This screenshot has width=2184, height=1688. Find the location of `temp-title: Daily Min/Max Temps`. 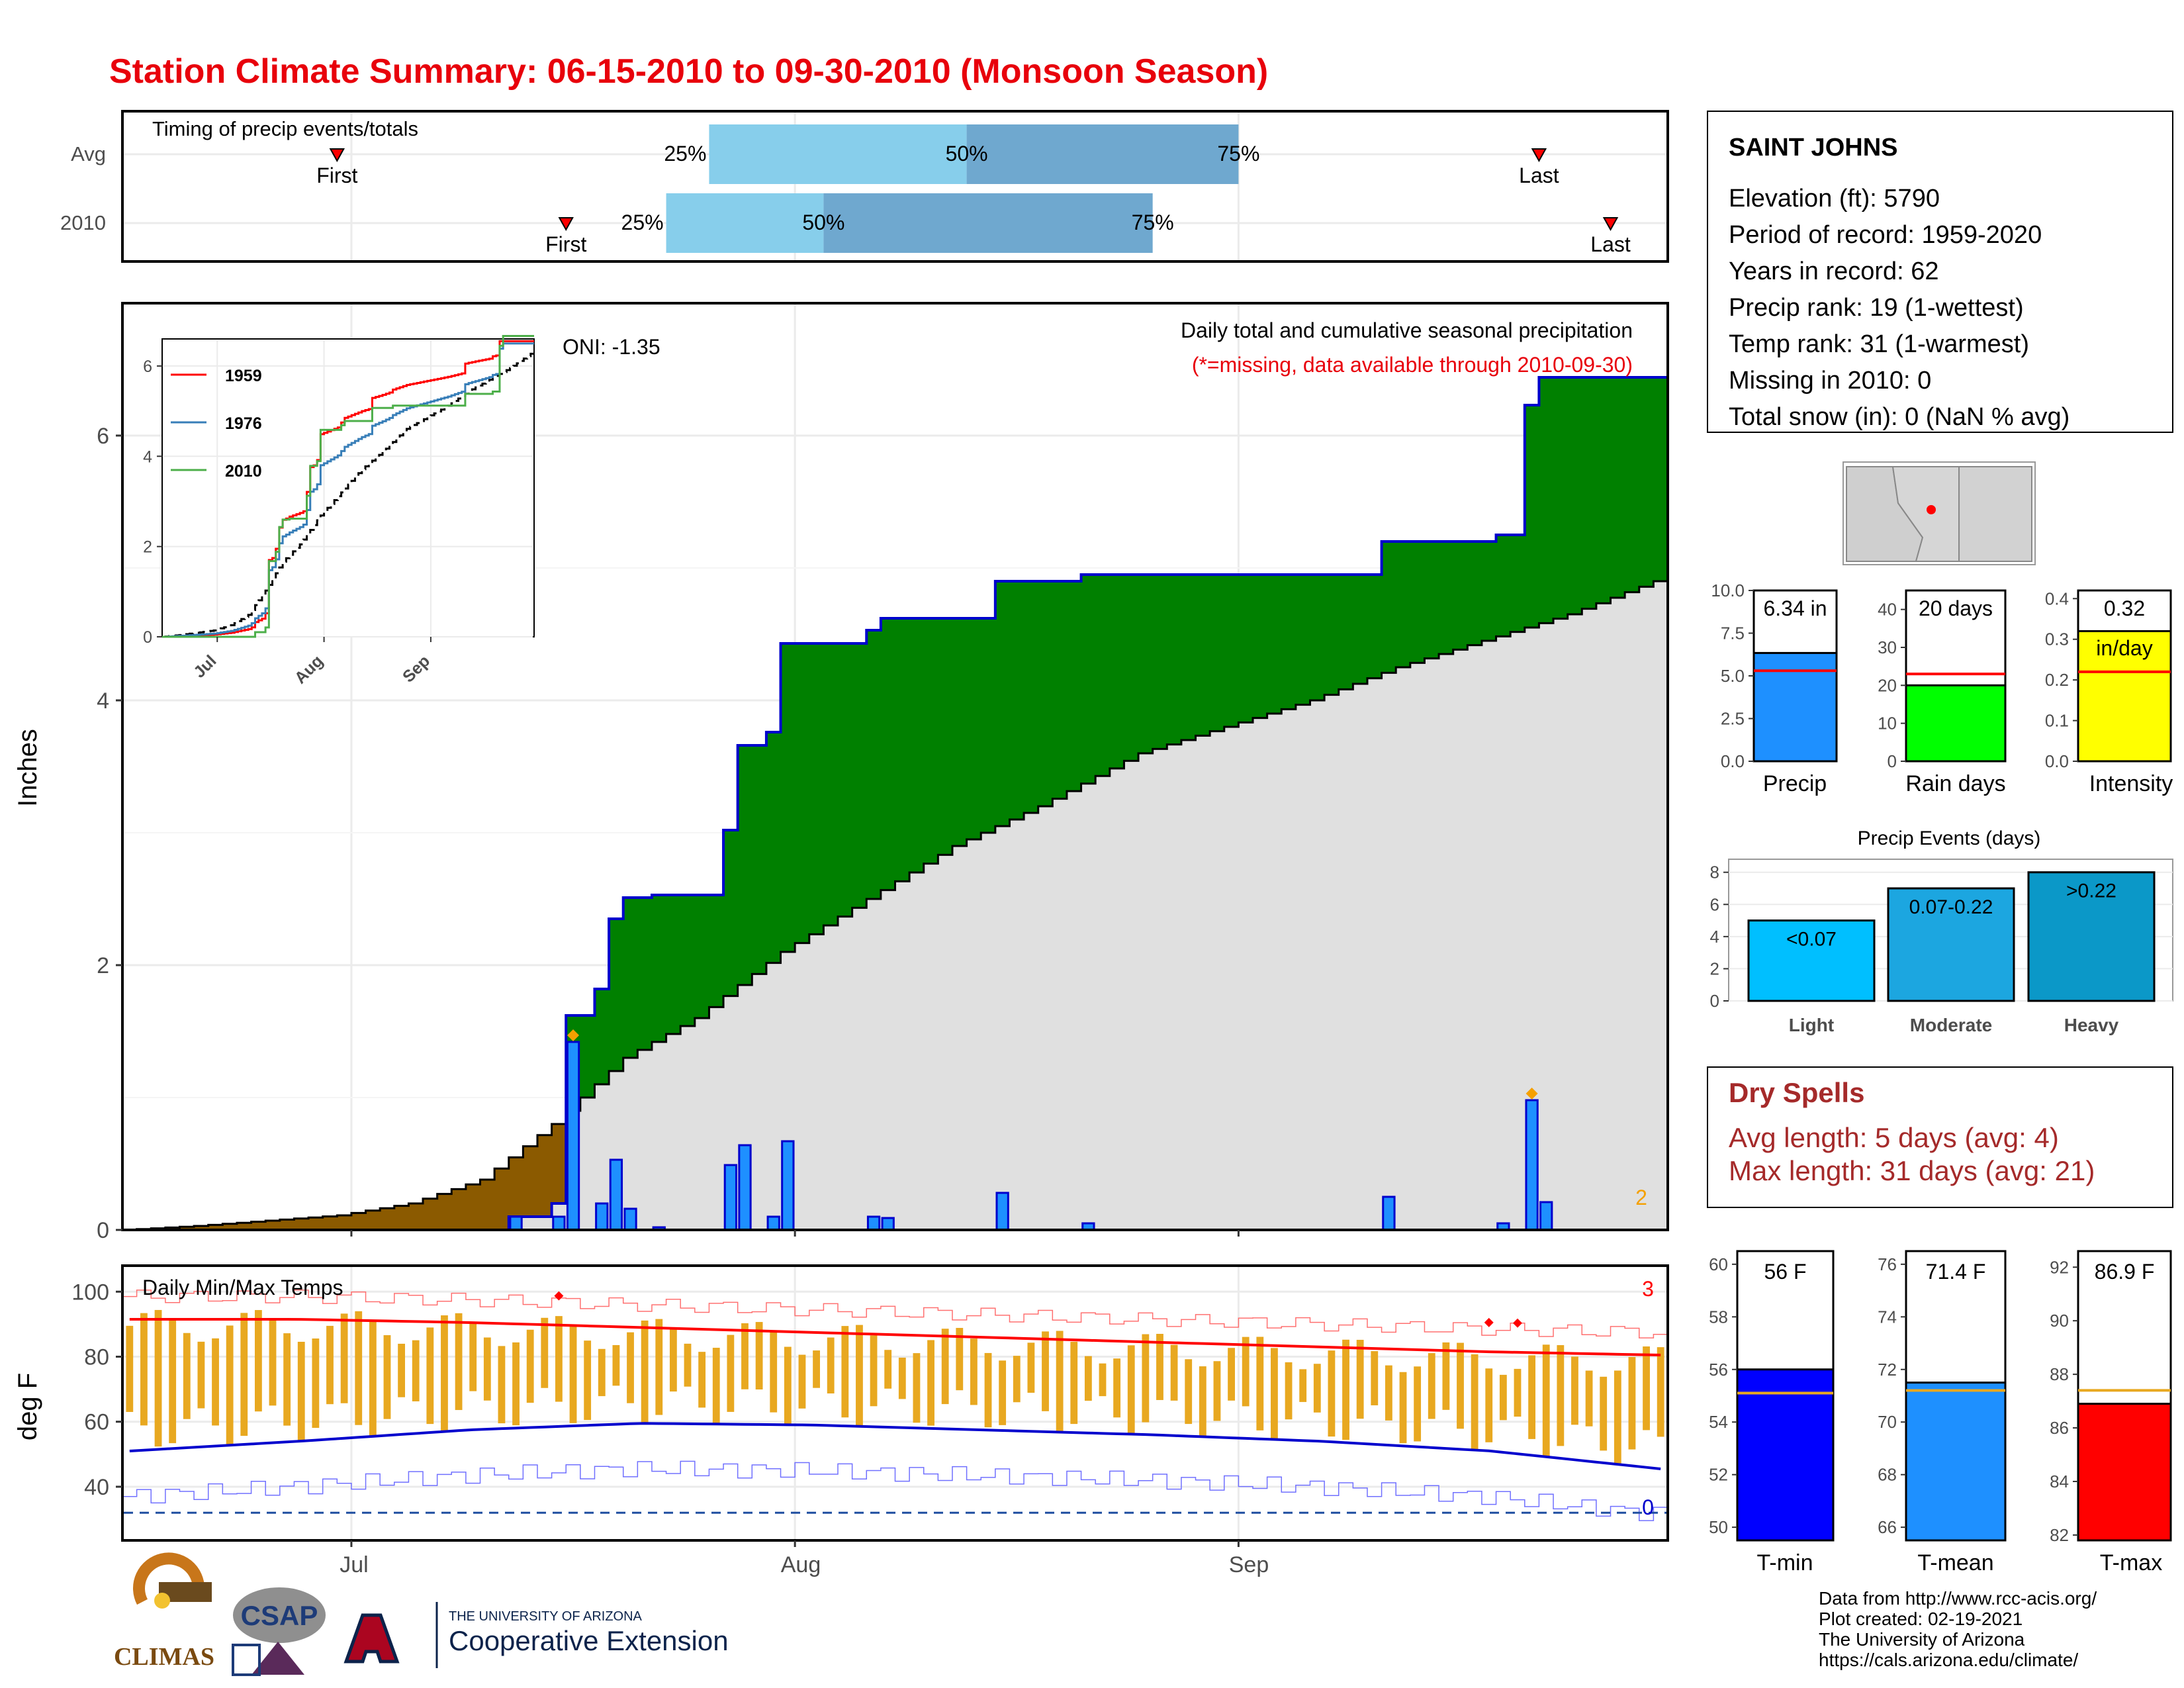

temp-title: Daily Min/Max Temps is located at coordinates (242, 1287).